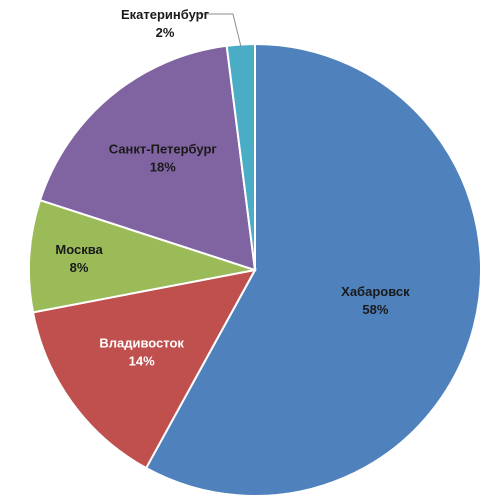 This screenshot has width=488, height=499. What do you see at coordinates (142, 256) in the screenshot?
I see `pie-slice-москва` at bounding box center [142, 256].